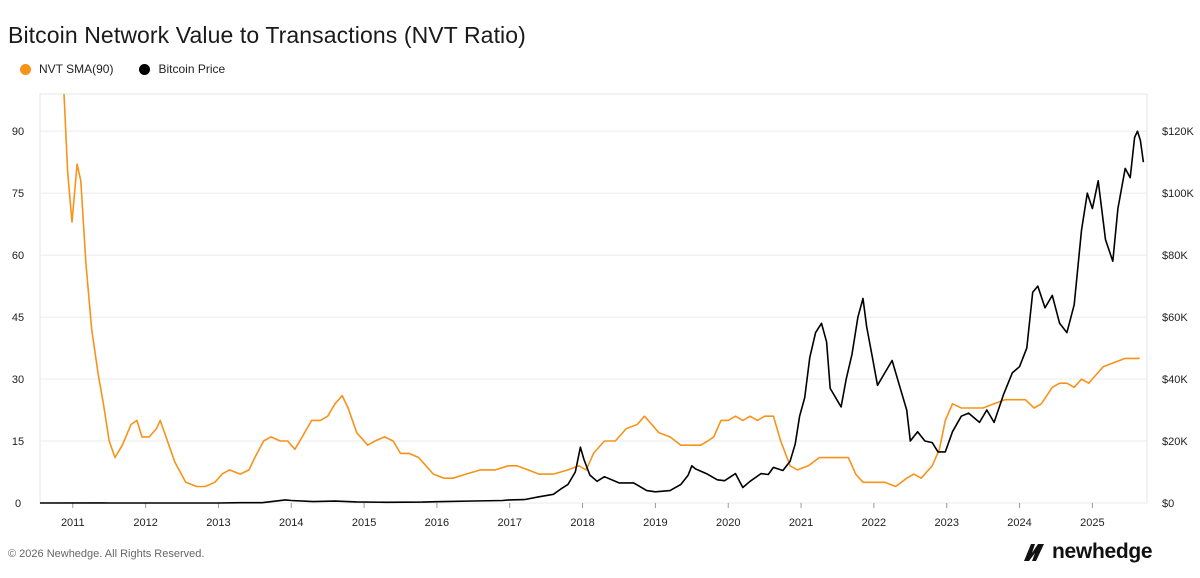 This screenshot has width=1200, height=578. I want to click on x-tick-label: 2019, so click(655, 523).